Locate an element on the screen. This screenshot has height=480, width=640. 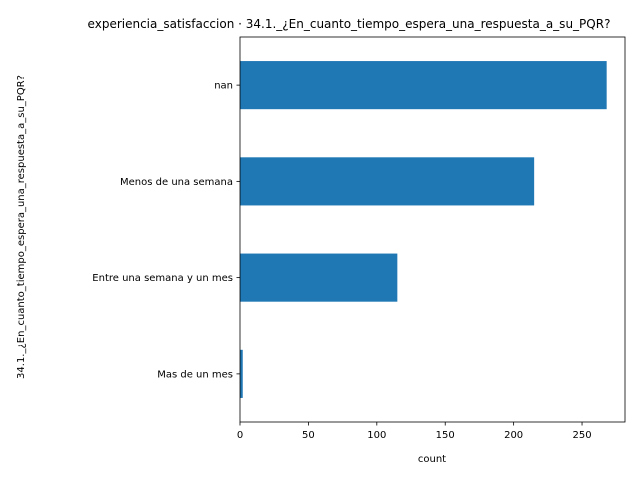
x-axis-label: count is located at coordinates (432, 459).